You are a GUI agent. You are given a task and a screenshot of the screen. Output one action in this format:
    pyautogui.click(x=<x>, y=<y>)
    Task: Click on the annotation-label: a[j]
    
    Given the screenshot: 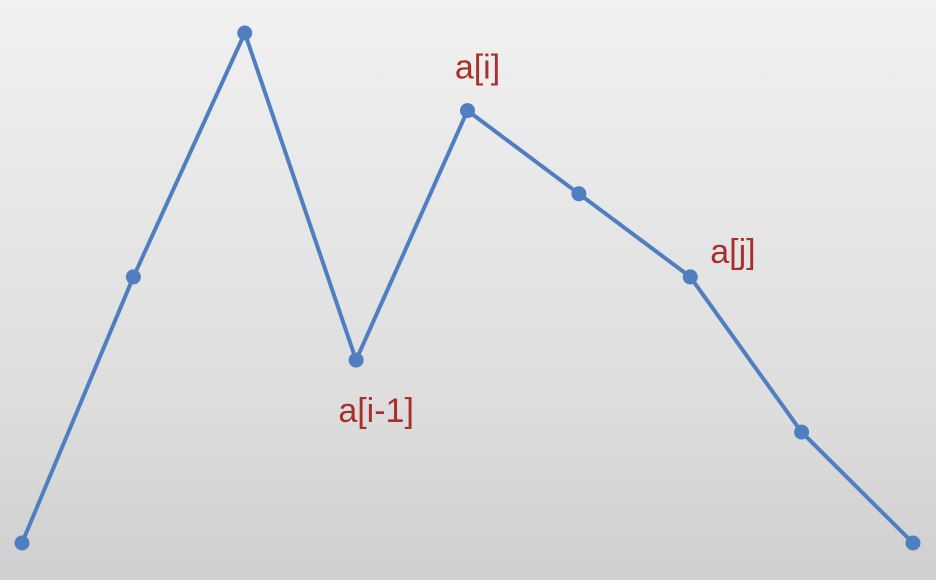 What is the action you would take?
    pyautogui.click(x=732, y=252)
    